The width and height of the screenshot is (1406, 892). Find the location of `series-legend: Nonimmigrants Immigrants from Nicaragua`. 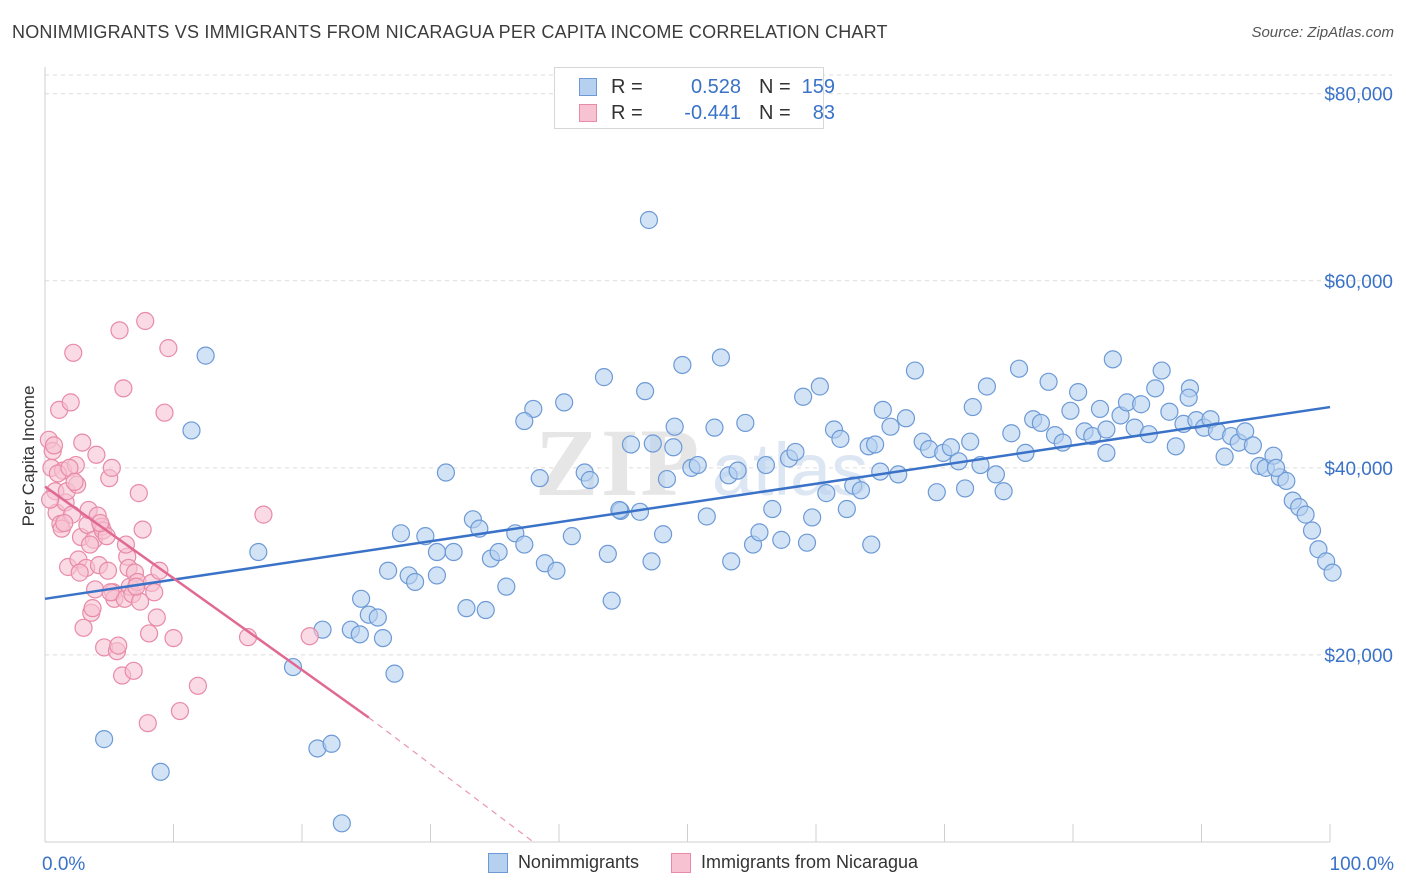

series-legend: Nonimmigrants Immigrants from Nicaragua is located at coordinates (703, 862).